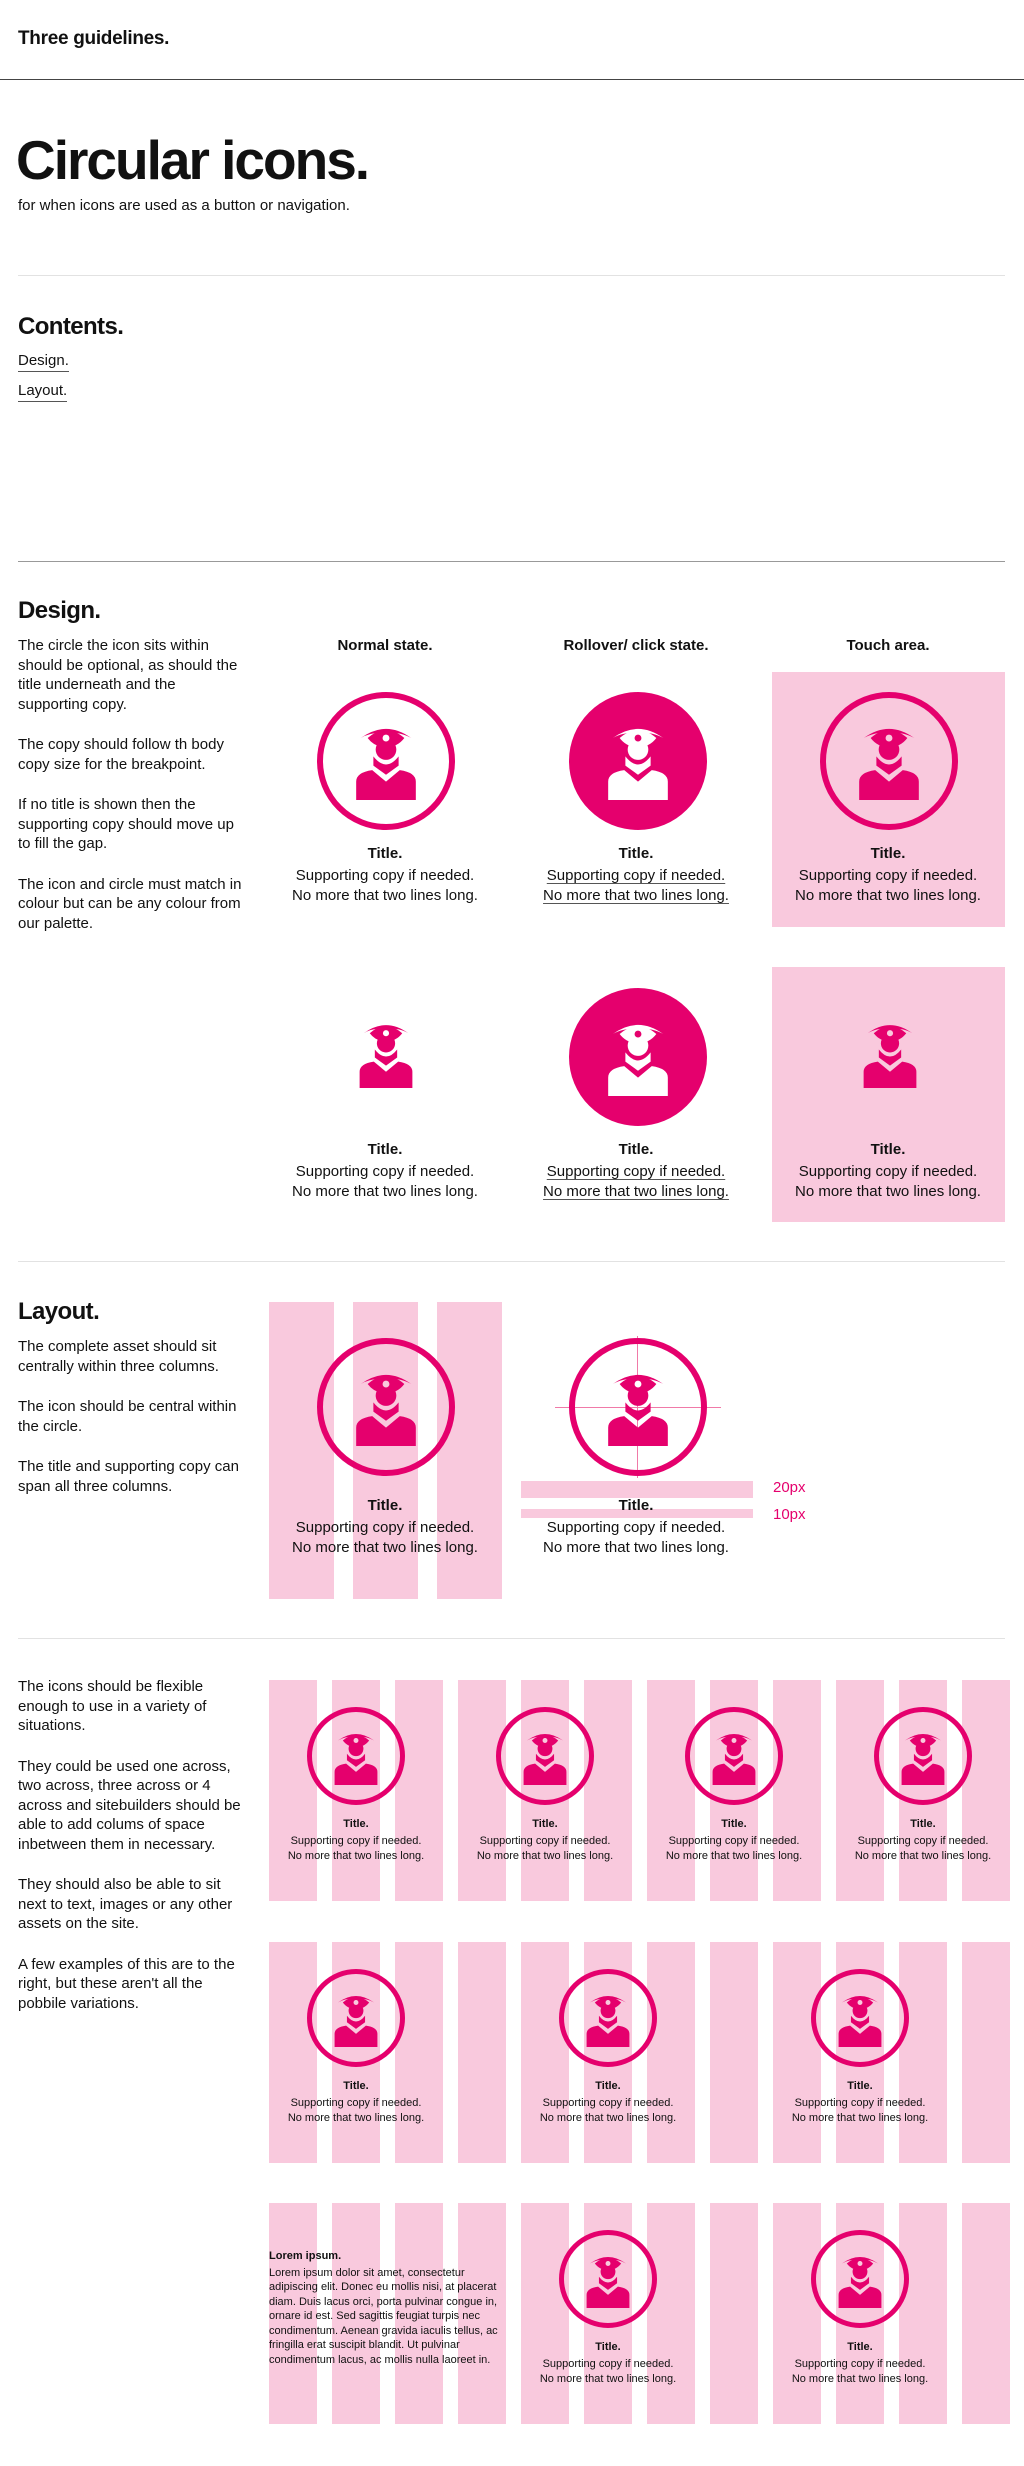 This screenshot has height=2466, width=1024. Describe the element at coordinates (43, 392) in the screenshot. I see `contents-link-layout: Layout.` at that location.